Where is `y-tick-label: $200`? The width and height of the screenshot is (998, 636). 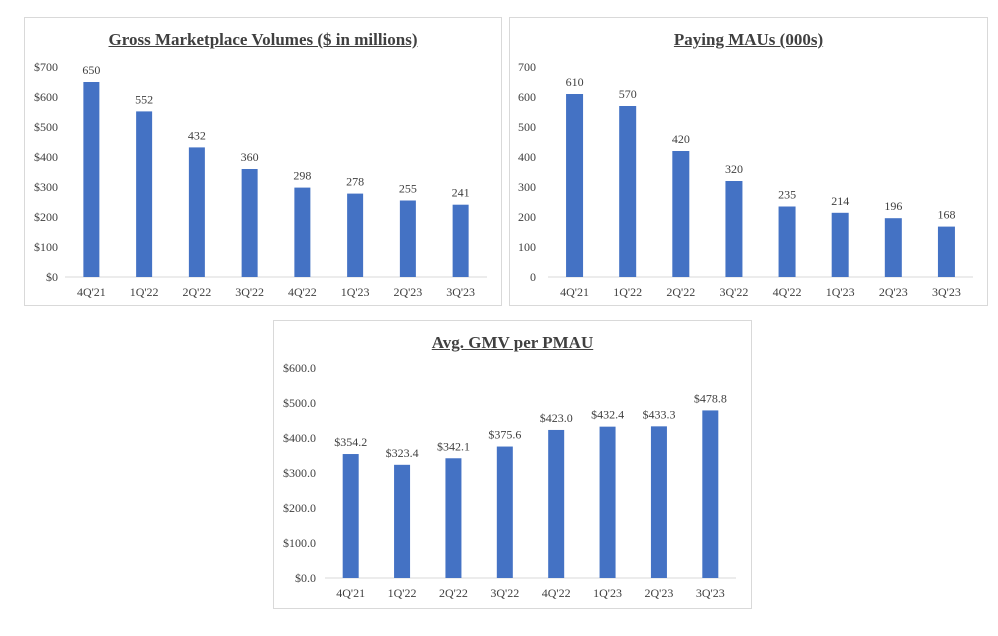 y-tick-label: $200 is located at coordinates (46, 217).